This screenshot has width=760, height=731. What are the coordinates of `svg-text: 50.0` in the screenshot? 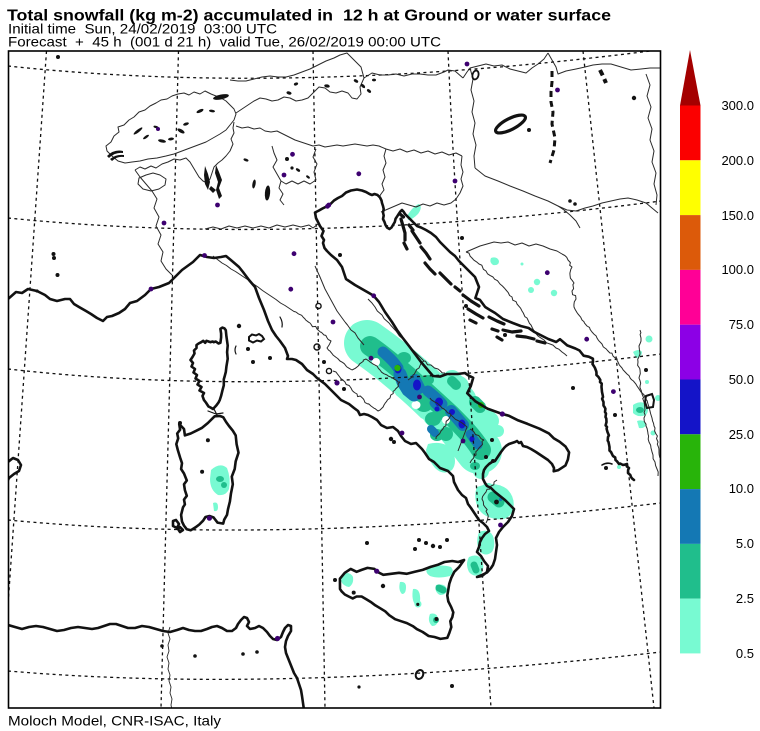 It's located at (741, 379).